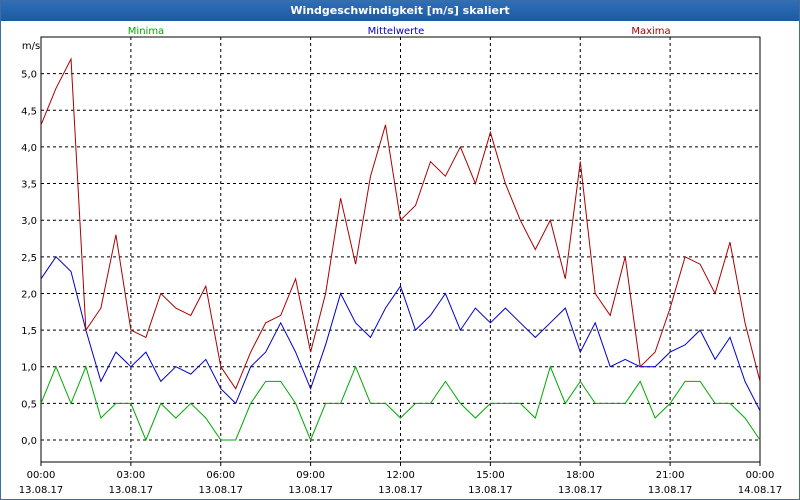 This screenshot has height=500, width=800. What do you see at coordinates (29, 75) in the screenshot?
I see `y-tick-label: 5,0` at bounding box center [29, 75].